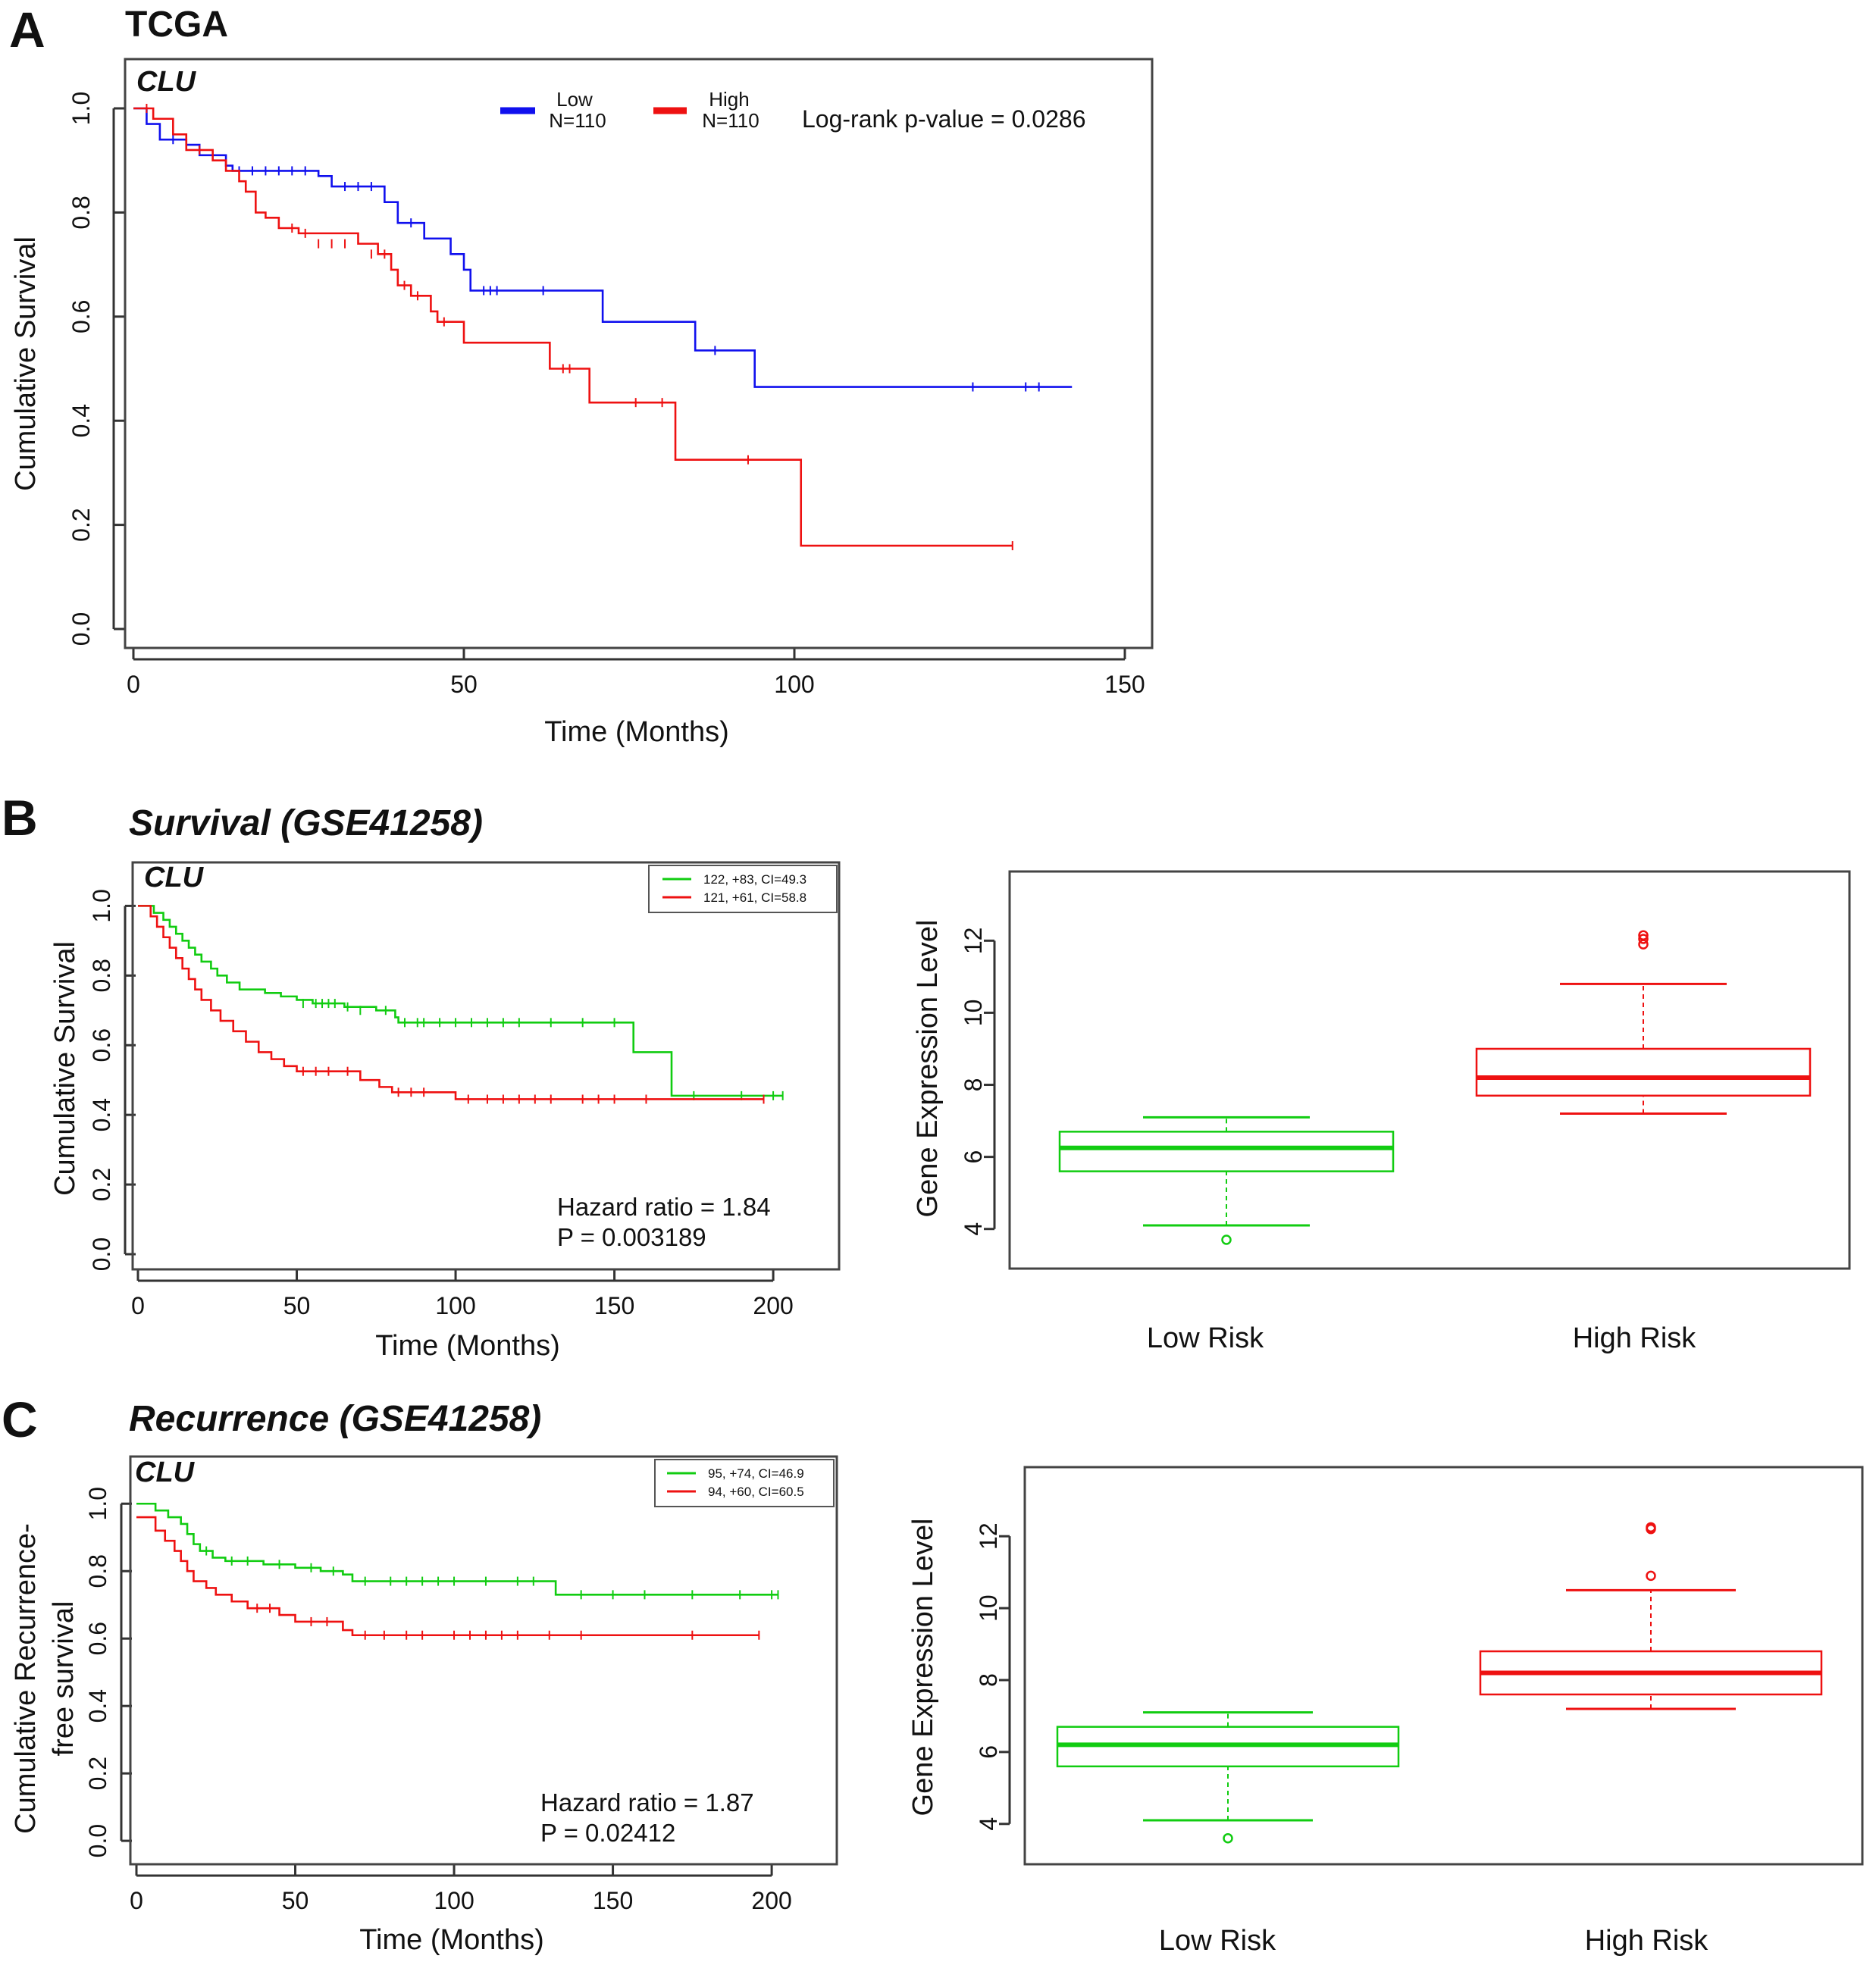 The width and height of the screenshot is (1876, 1962). What do you see at coordinates (1647, 1941) in the screenshot?
I see `box-c-category-high: High Risk` at bounding box center [1647, 1941].